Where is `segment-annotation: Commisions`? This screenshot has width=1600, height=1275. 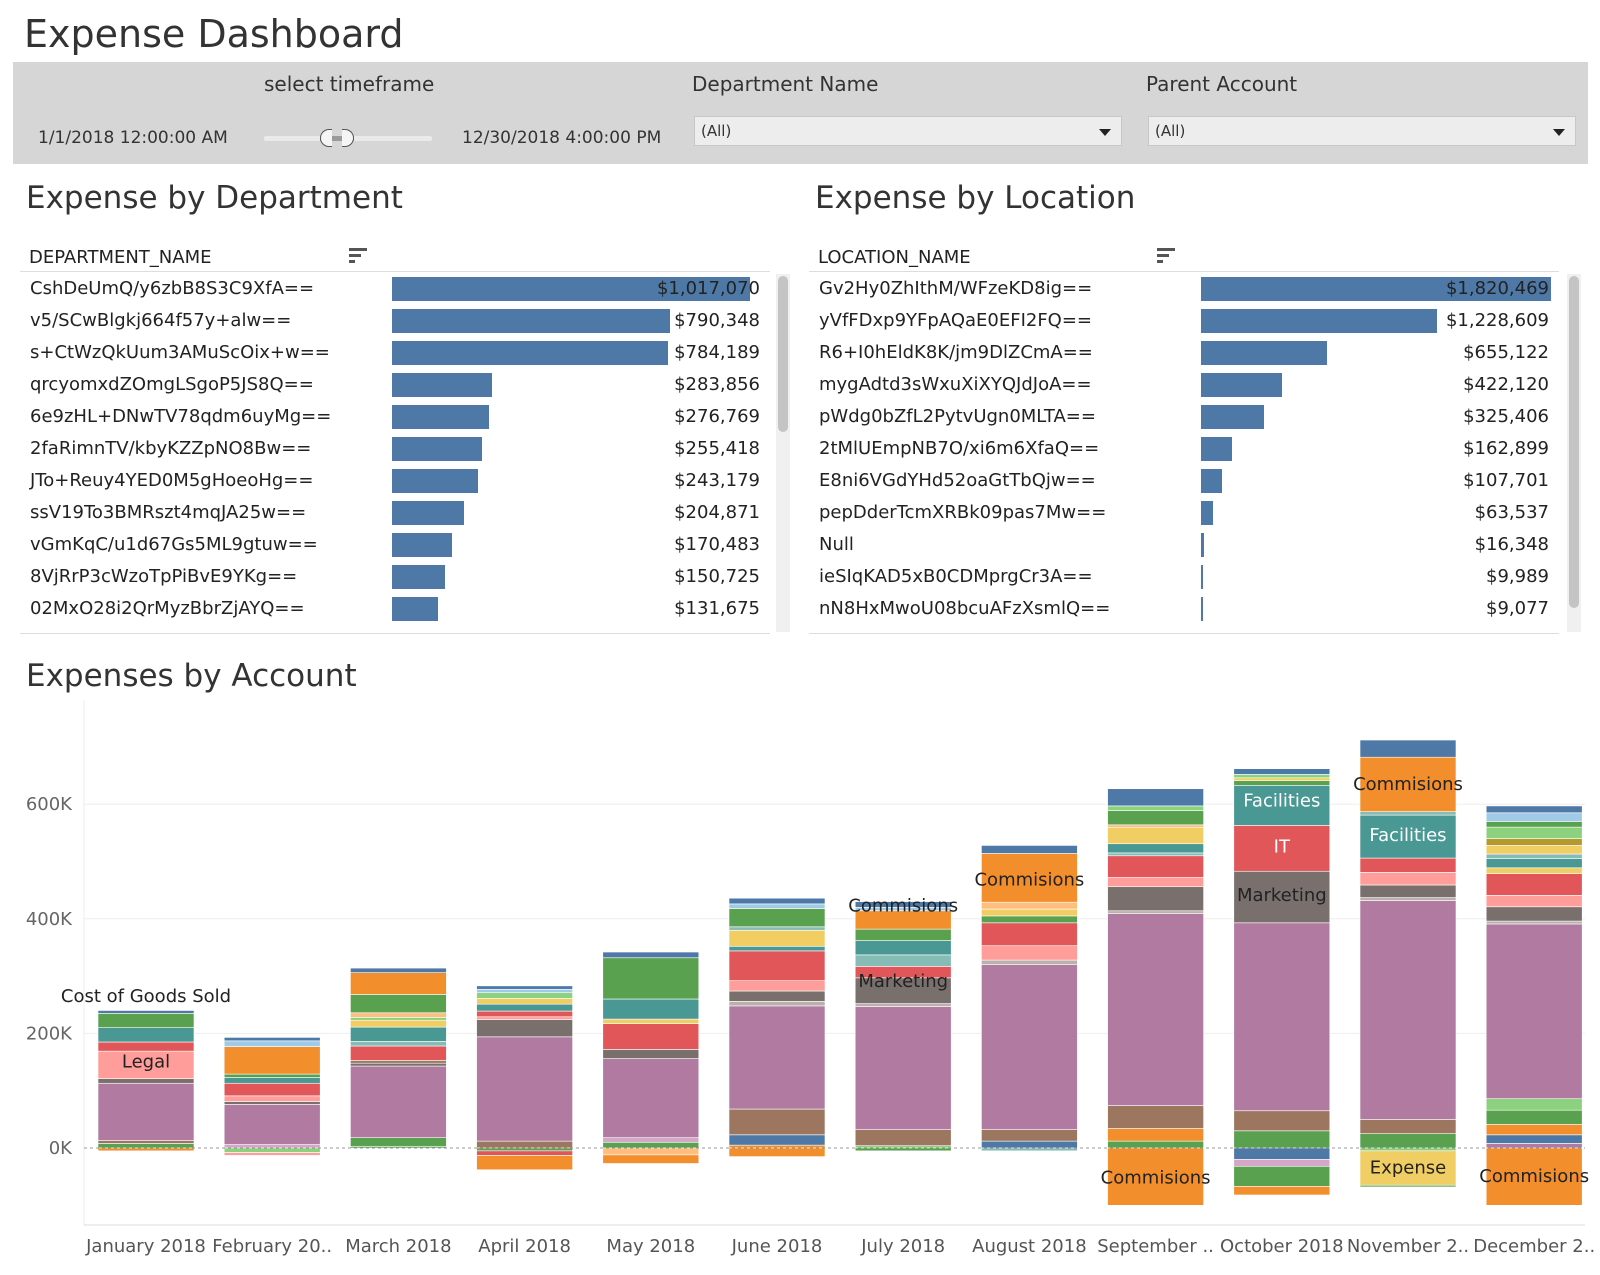 segment-annotation: Commisions is located at coordinates (1156, 1178).